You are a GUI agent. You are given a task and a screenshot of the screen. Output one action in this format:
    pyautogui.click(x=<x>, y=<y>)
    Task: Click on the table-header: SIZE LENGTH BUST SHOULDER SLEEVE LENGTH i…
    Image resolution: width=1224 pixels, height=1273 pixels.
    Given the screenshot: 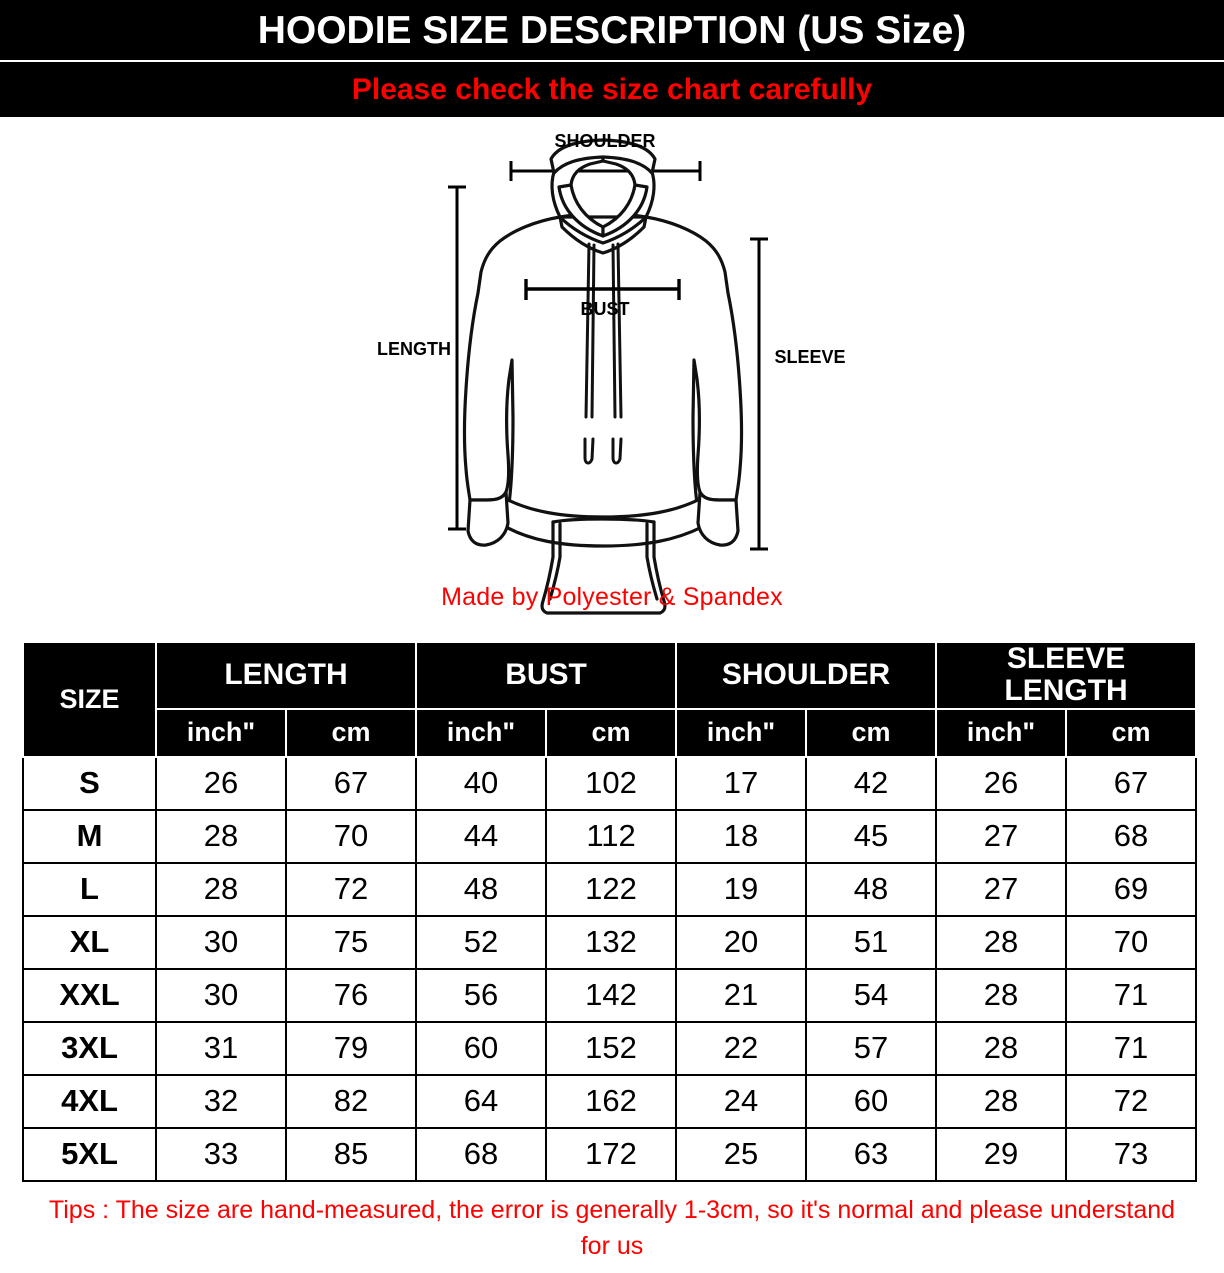 What is the action you would take?
    pyautogui.click(x=610, y=699)
    